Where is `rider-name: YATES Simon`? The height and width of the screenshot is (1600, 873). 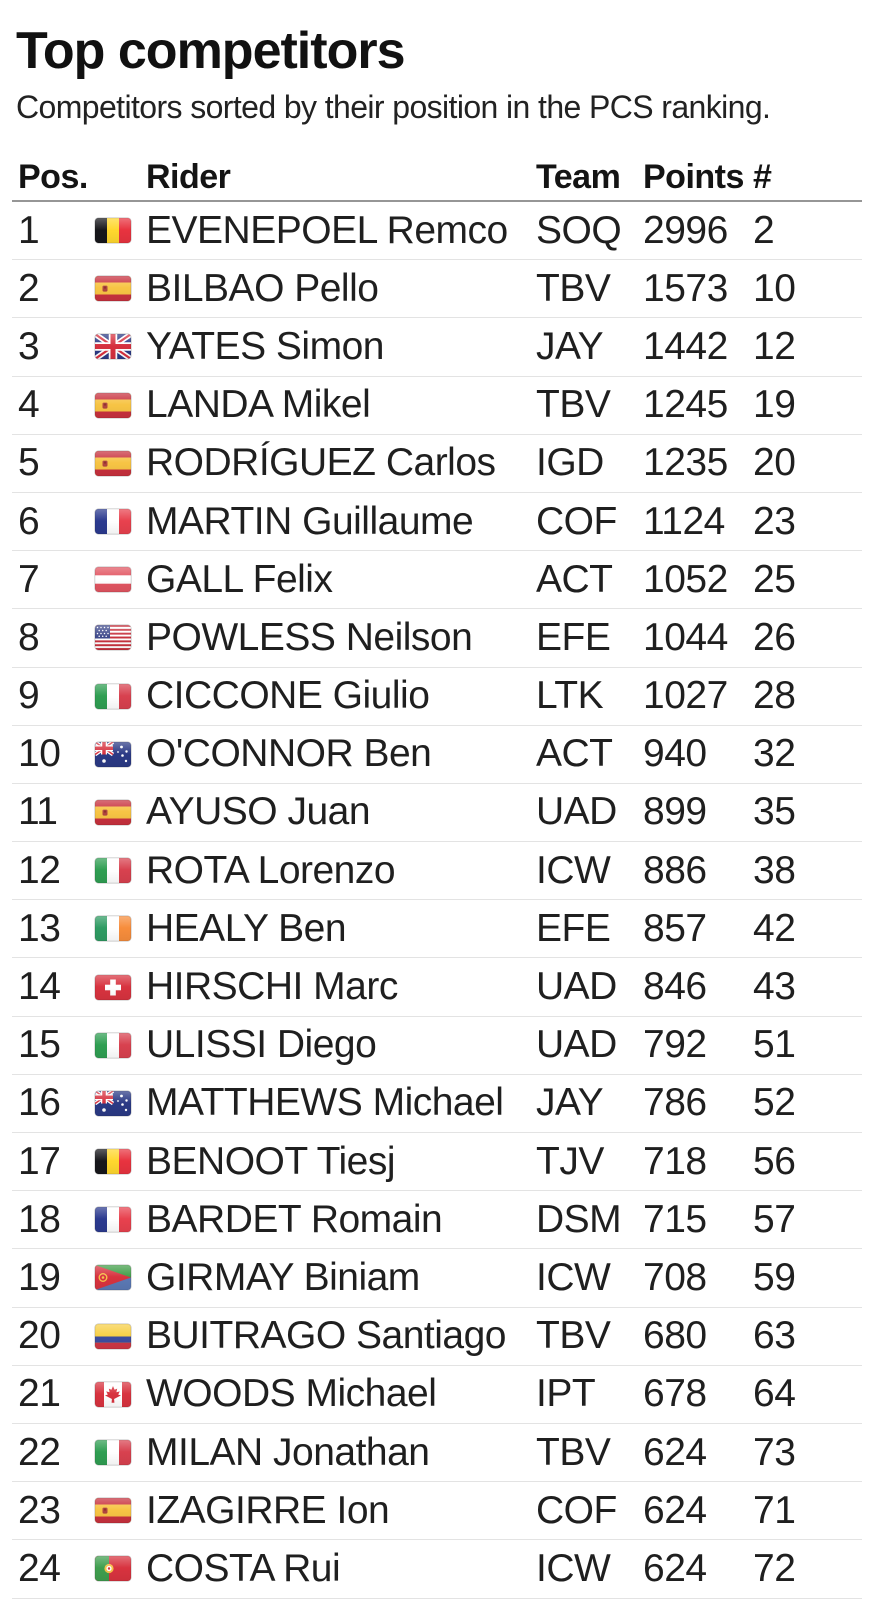
rider-name: YATES Simon is located at coordinates (265, 346).